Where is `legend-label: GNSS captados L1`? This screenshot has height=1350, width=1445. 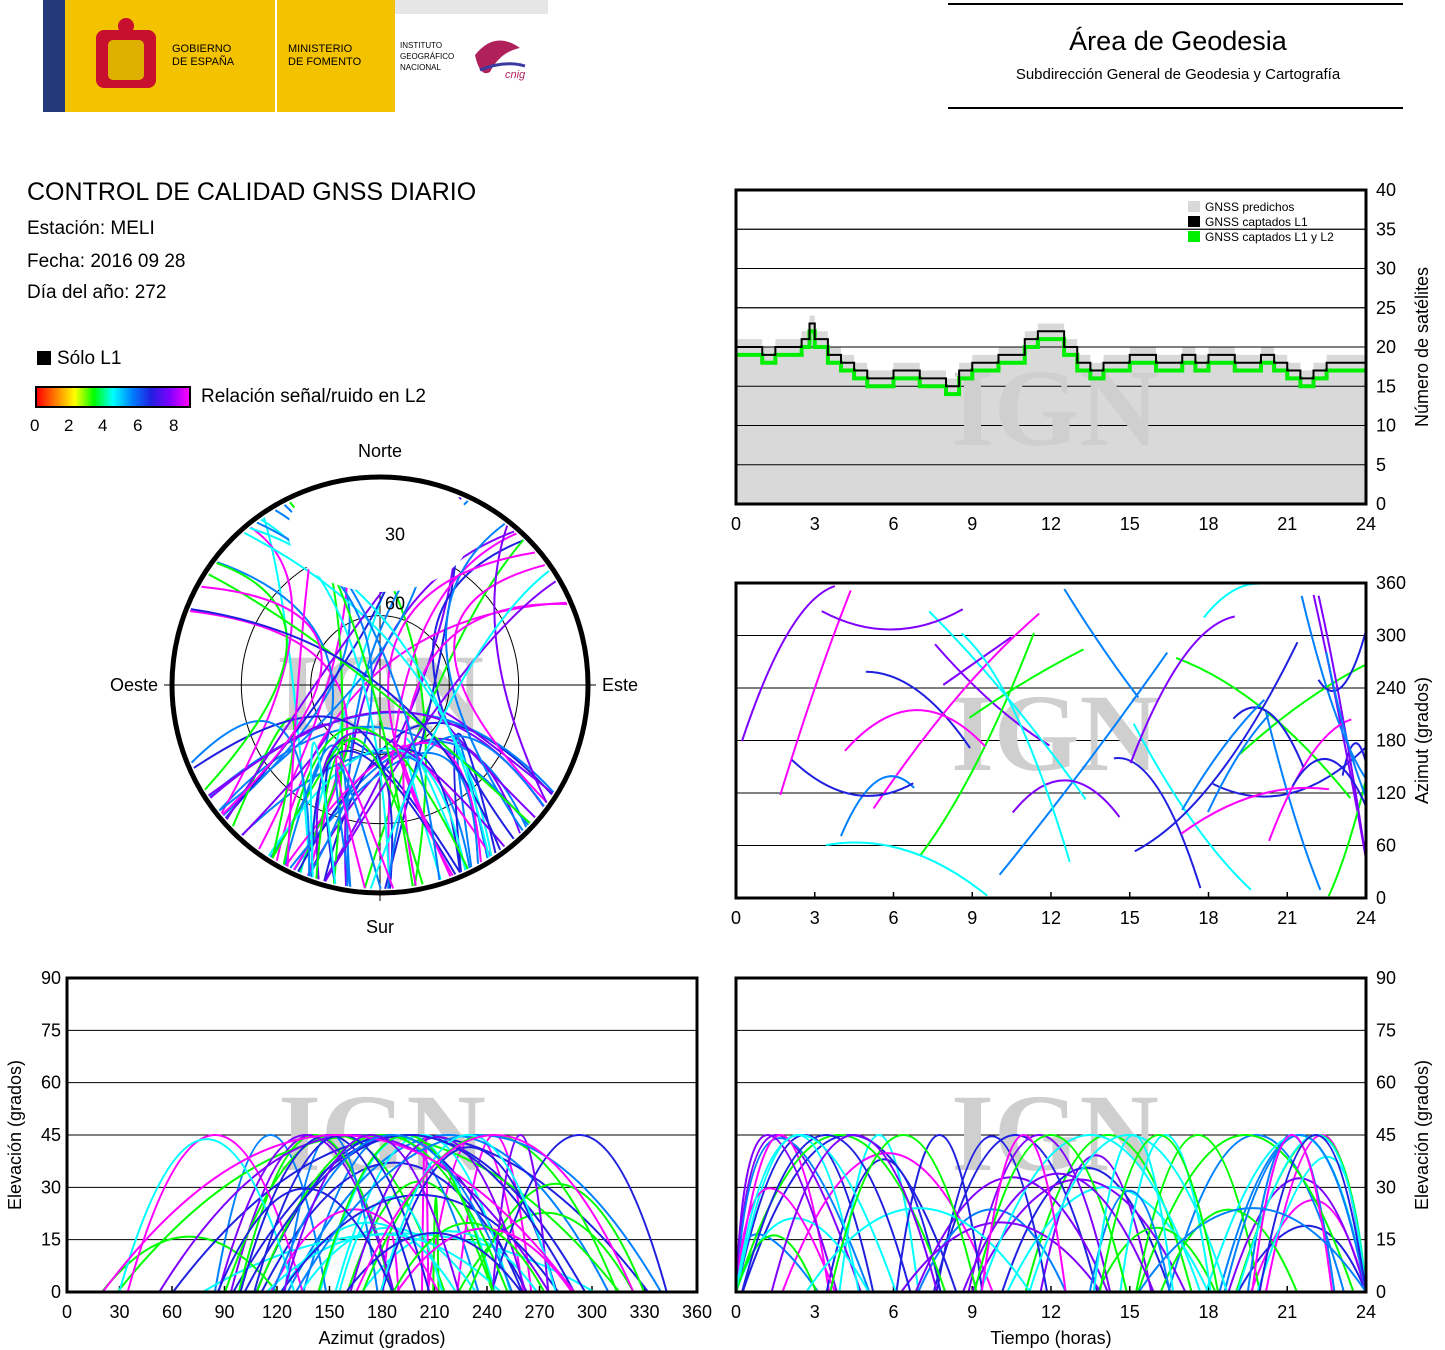
legend-label: GNSS captados L1 is located at coordinates (1256, 222).